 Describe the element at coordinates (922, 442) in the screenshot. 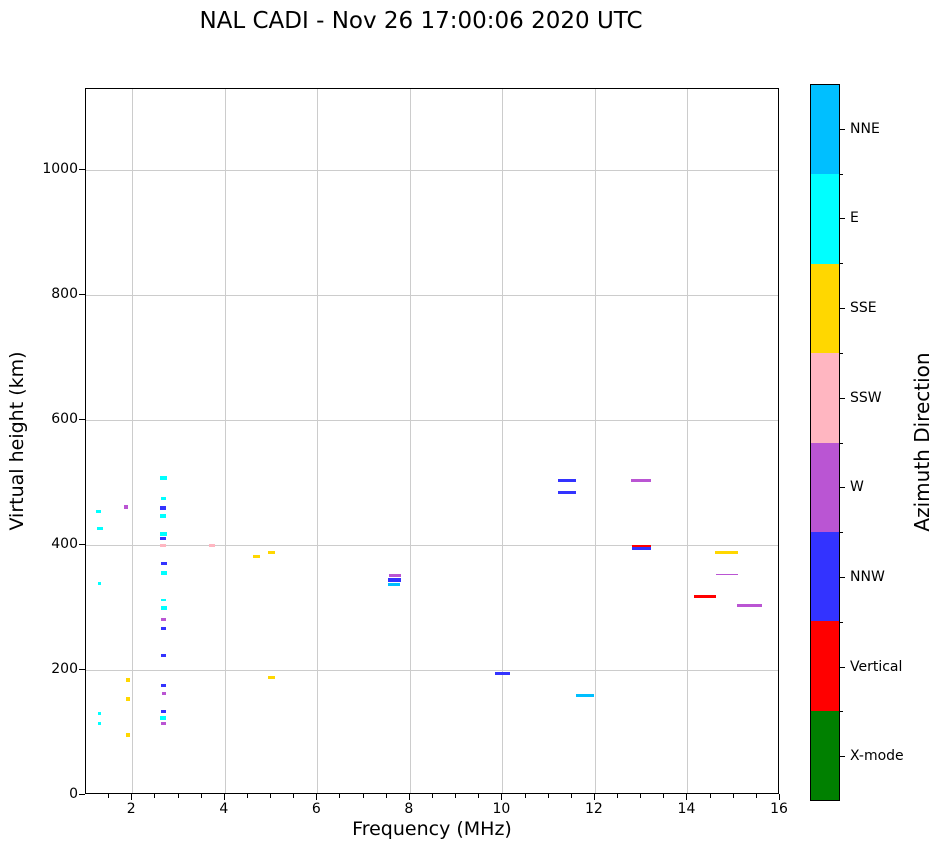

I see `colorbar-title: Azimuth Direction` at that location.